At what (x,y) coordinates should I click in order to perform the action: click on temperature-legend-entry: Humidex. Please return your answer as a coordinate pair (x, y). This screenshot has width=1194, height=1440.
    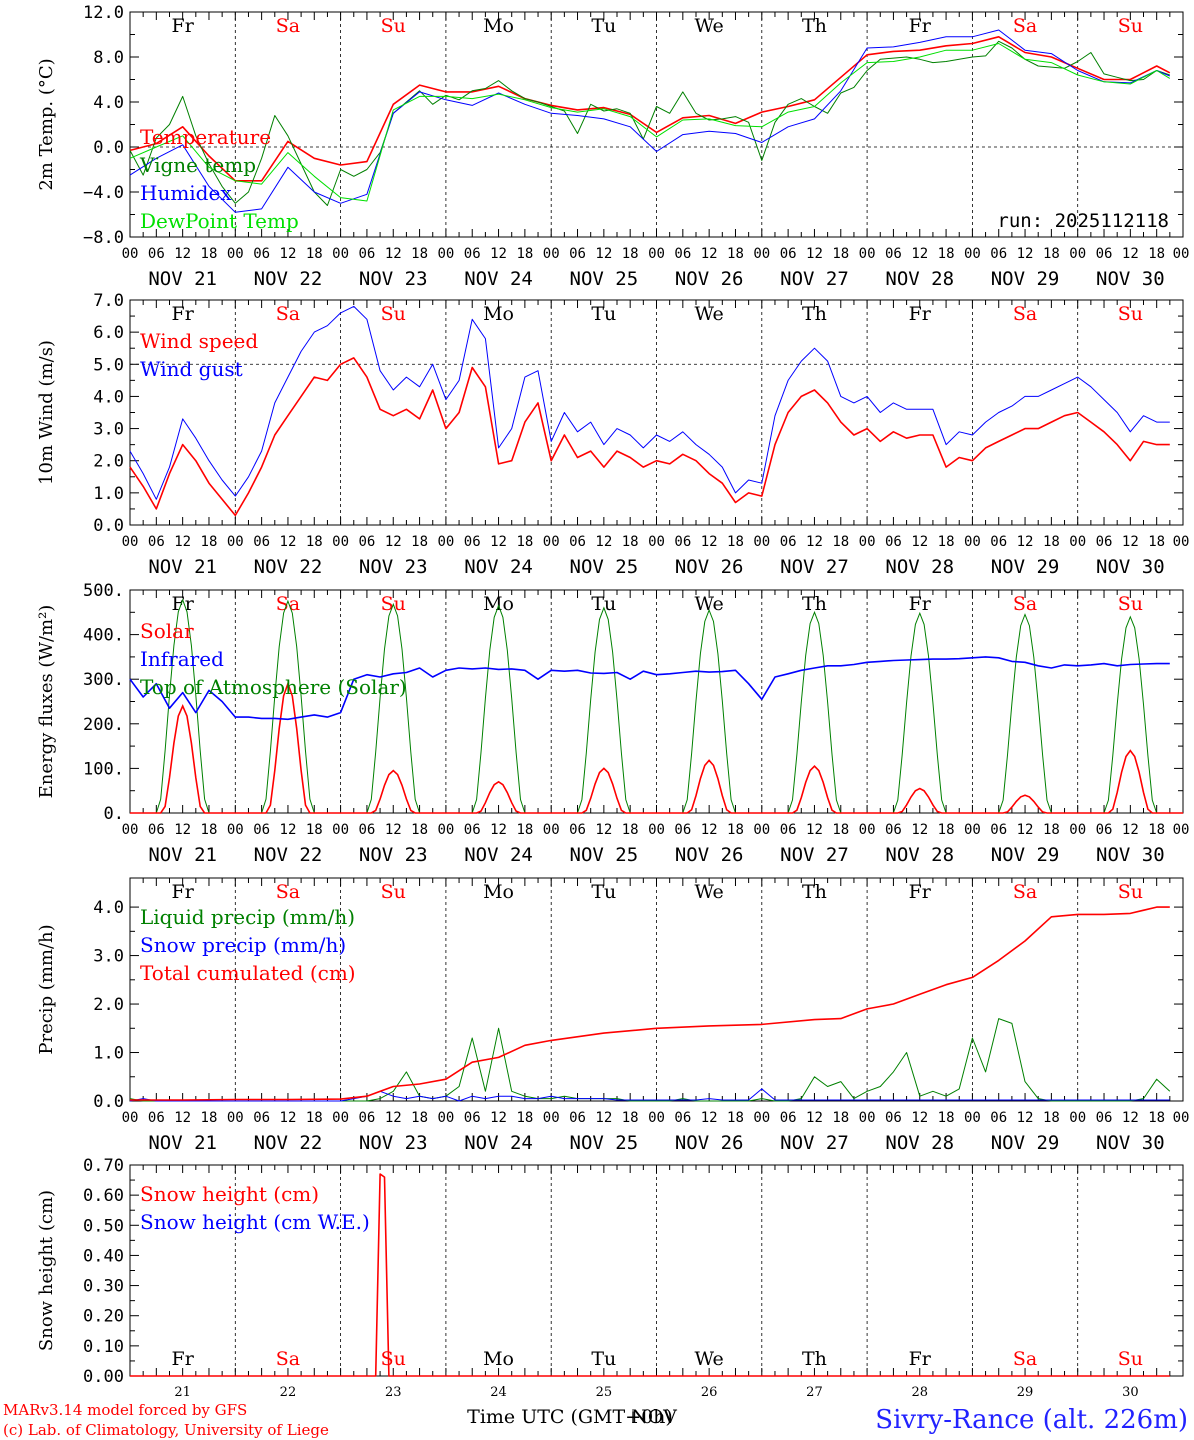
    Looking at the image, I should click on (186, 193).